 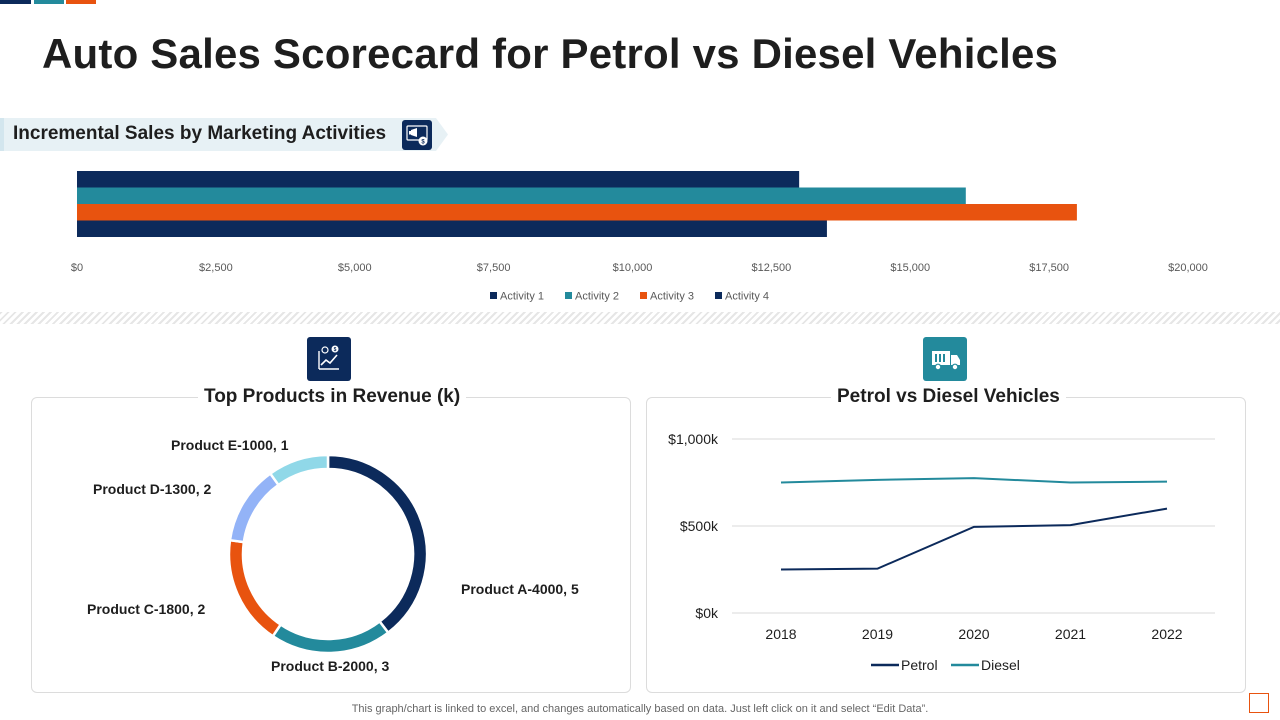 What do you see at coordinates (974, 539) in the screenshot?
I see `line-petrol` at bounding box center [974, 539].